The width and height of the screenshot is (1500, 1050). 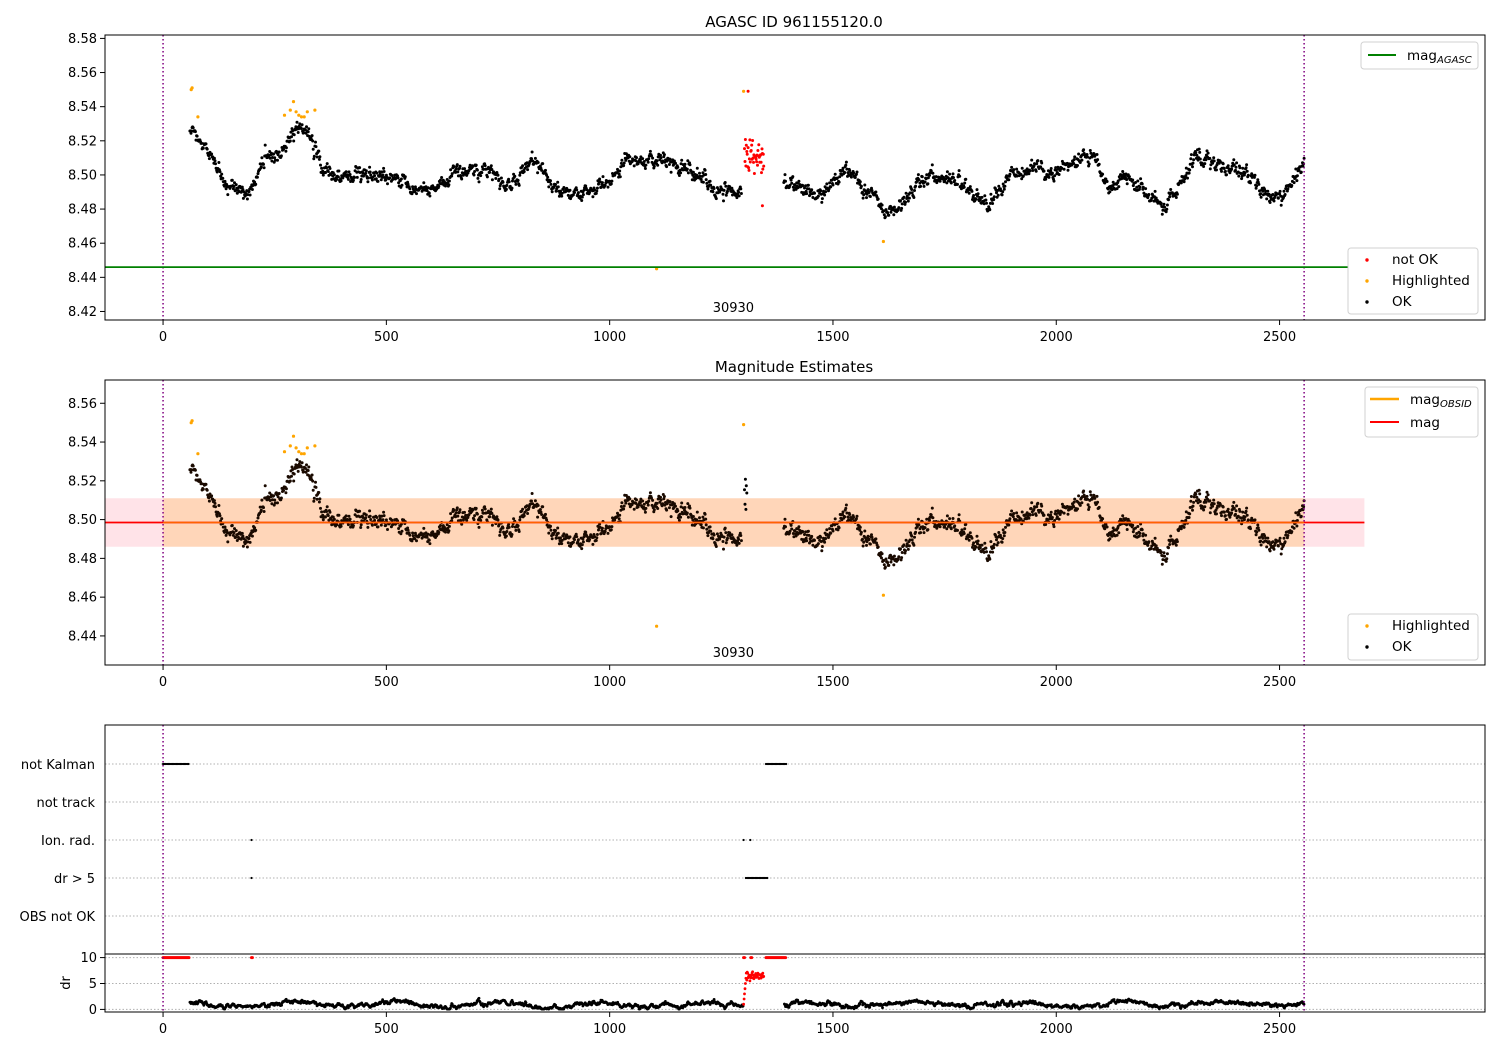 What do you see at coordinates (82, 598) in the screenshot?
I see `y-tick-label: 8.46` at bounding box center [82, 598].